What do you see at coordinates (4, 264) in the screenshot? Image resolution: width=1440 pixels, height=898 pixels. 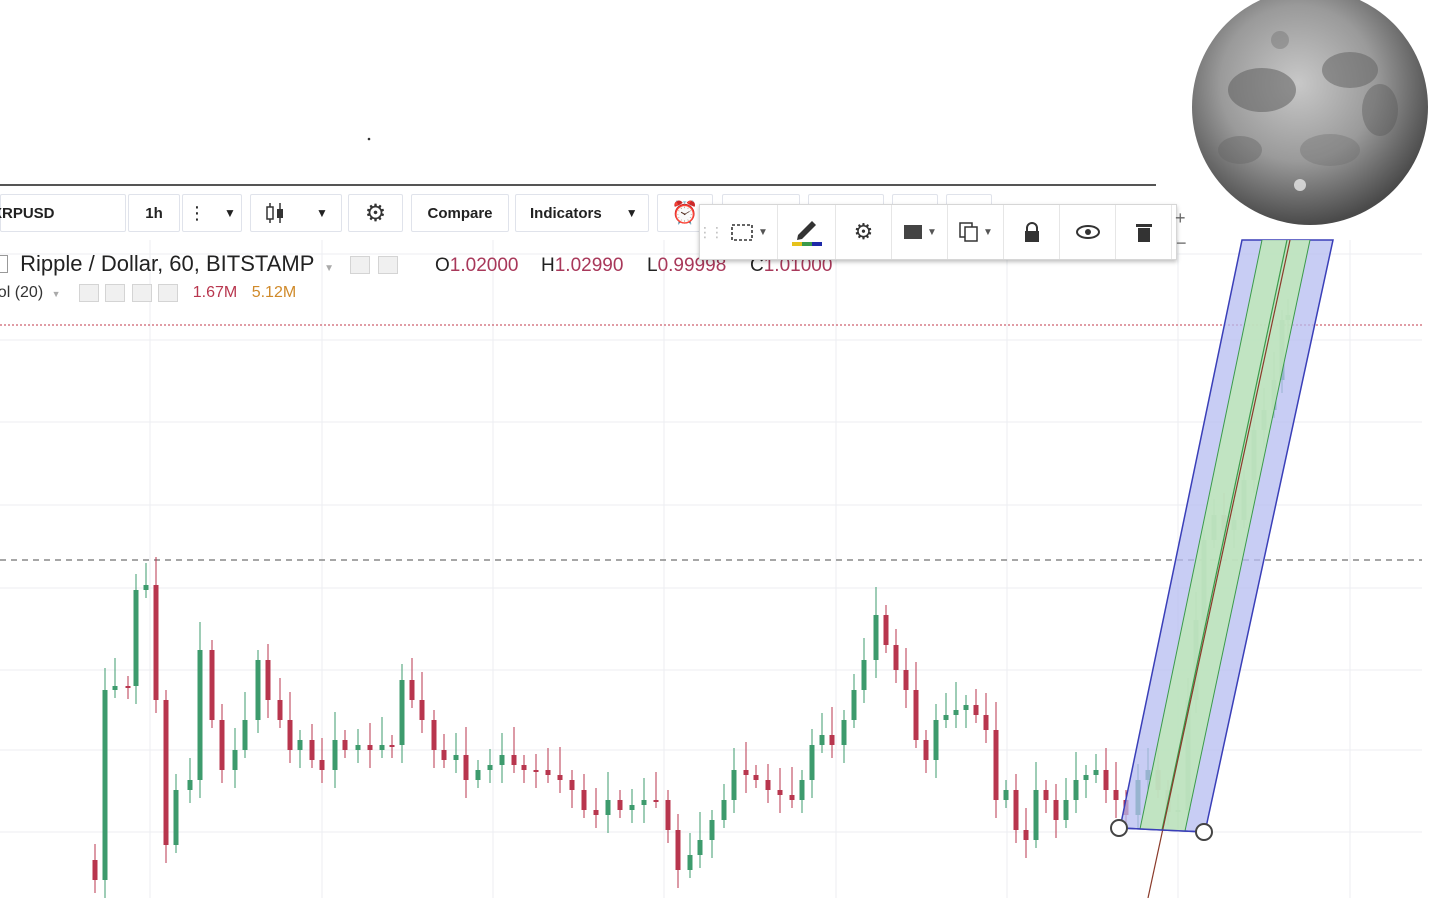 I see `collapse-icon` at bounding box center [4, 264].